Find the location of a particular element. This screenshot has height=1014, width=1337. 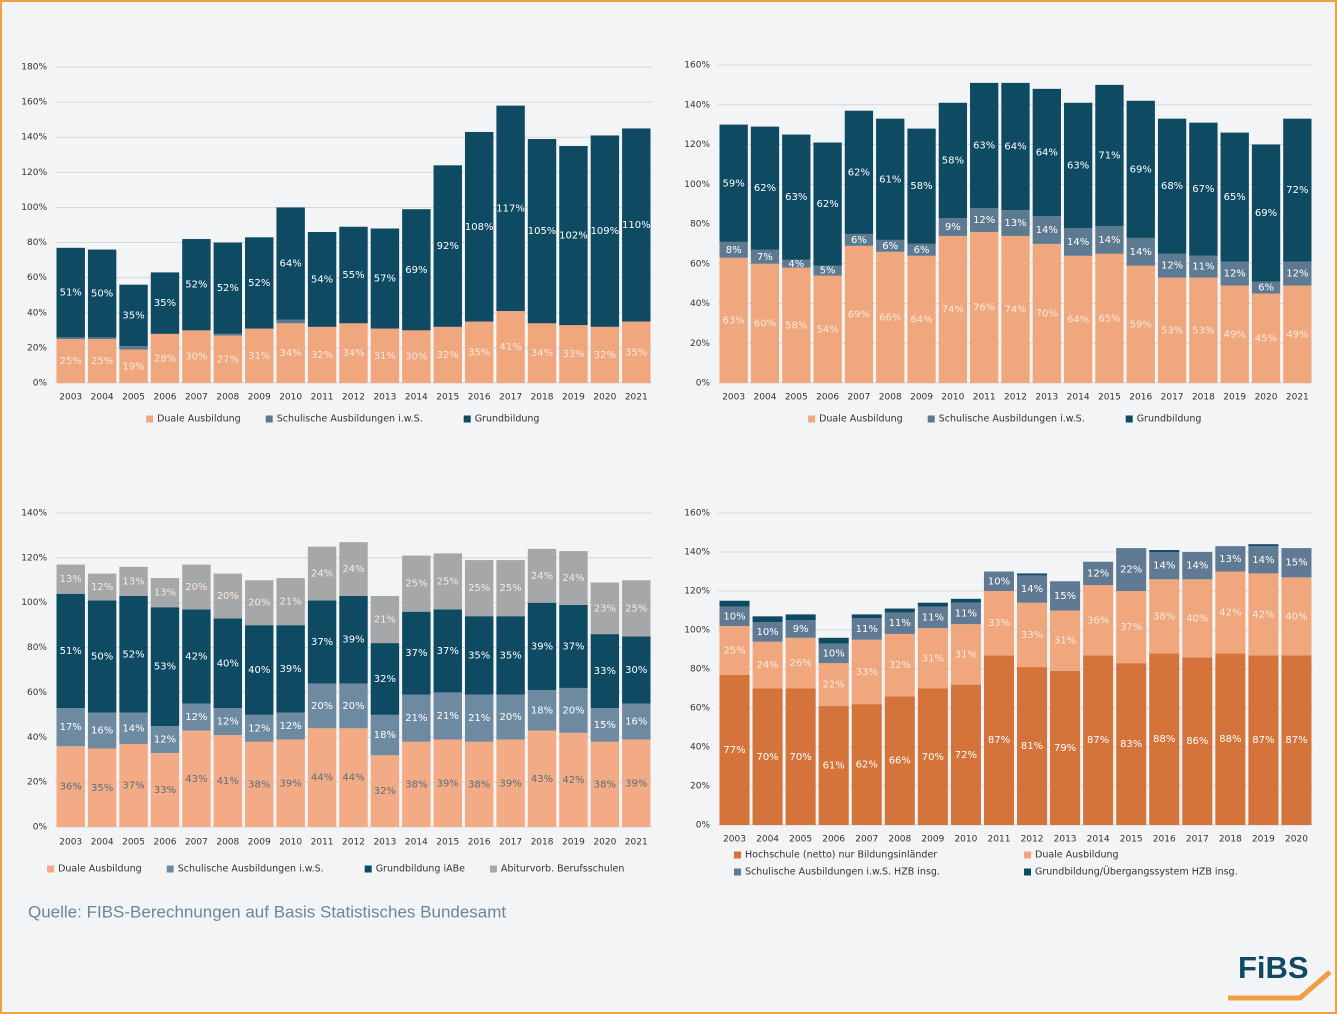

y-tick-label: 80% is located at coordinates (37, 243).